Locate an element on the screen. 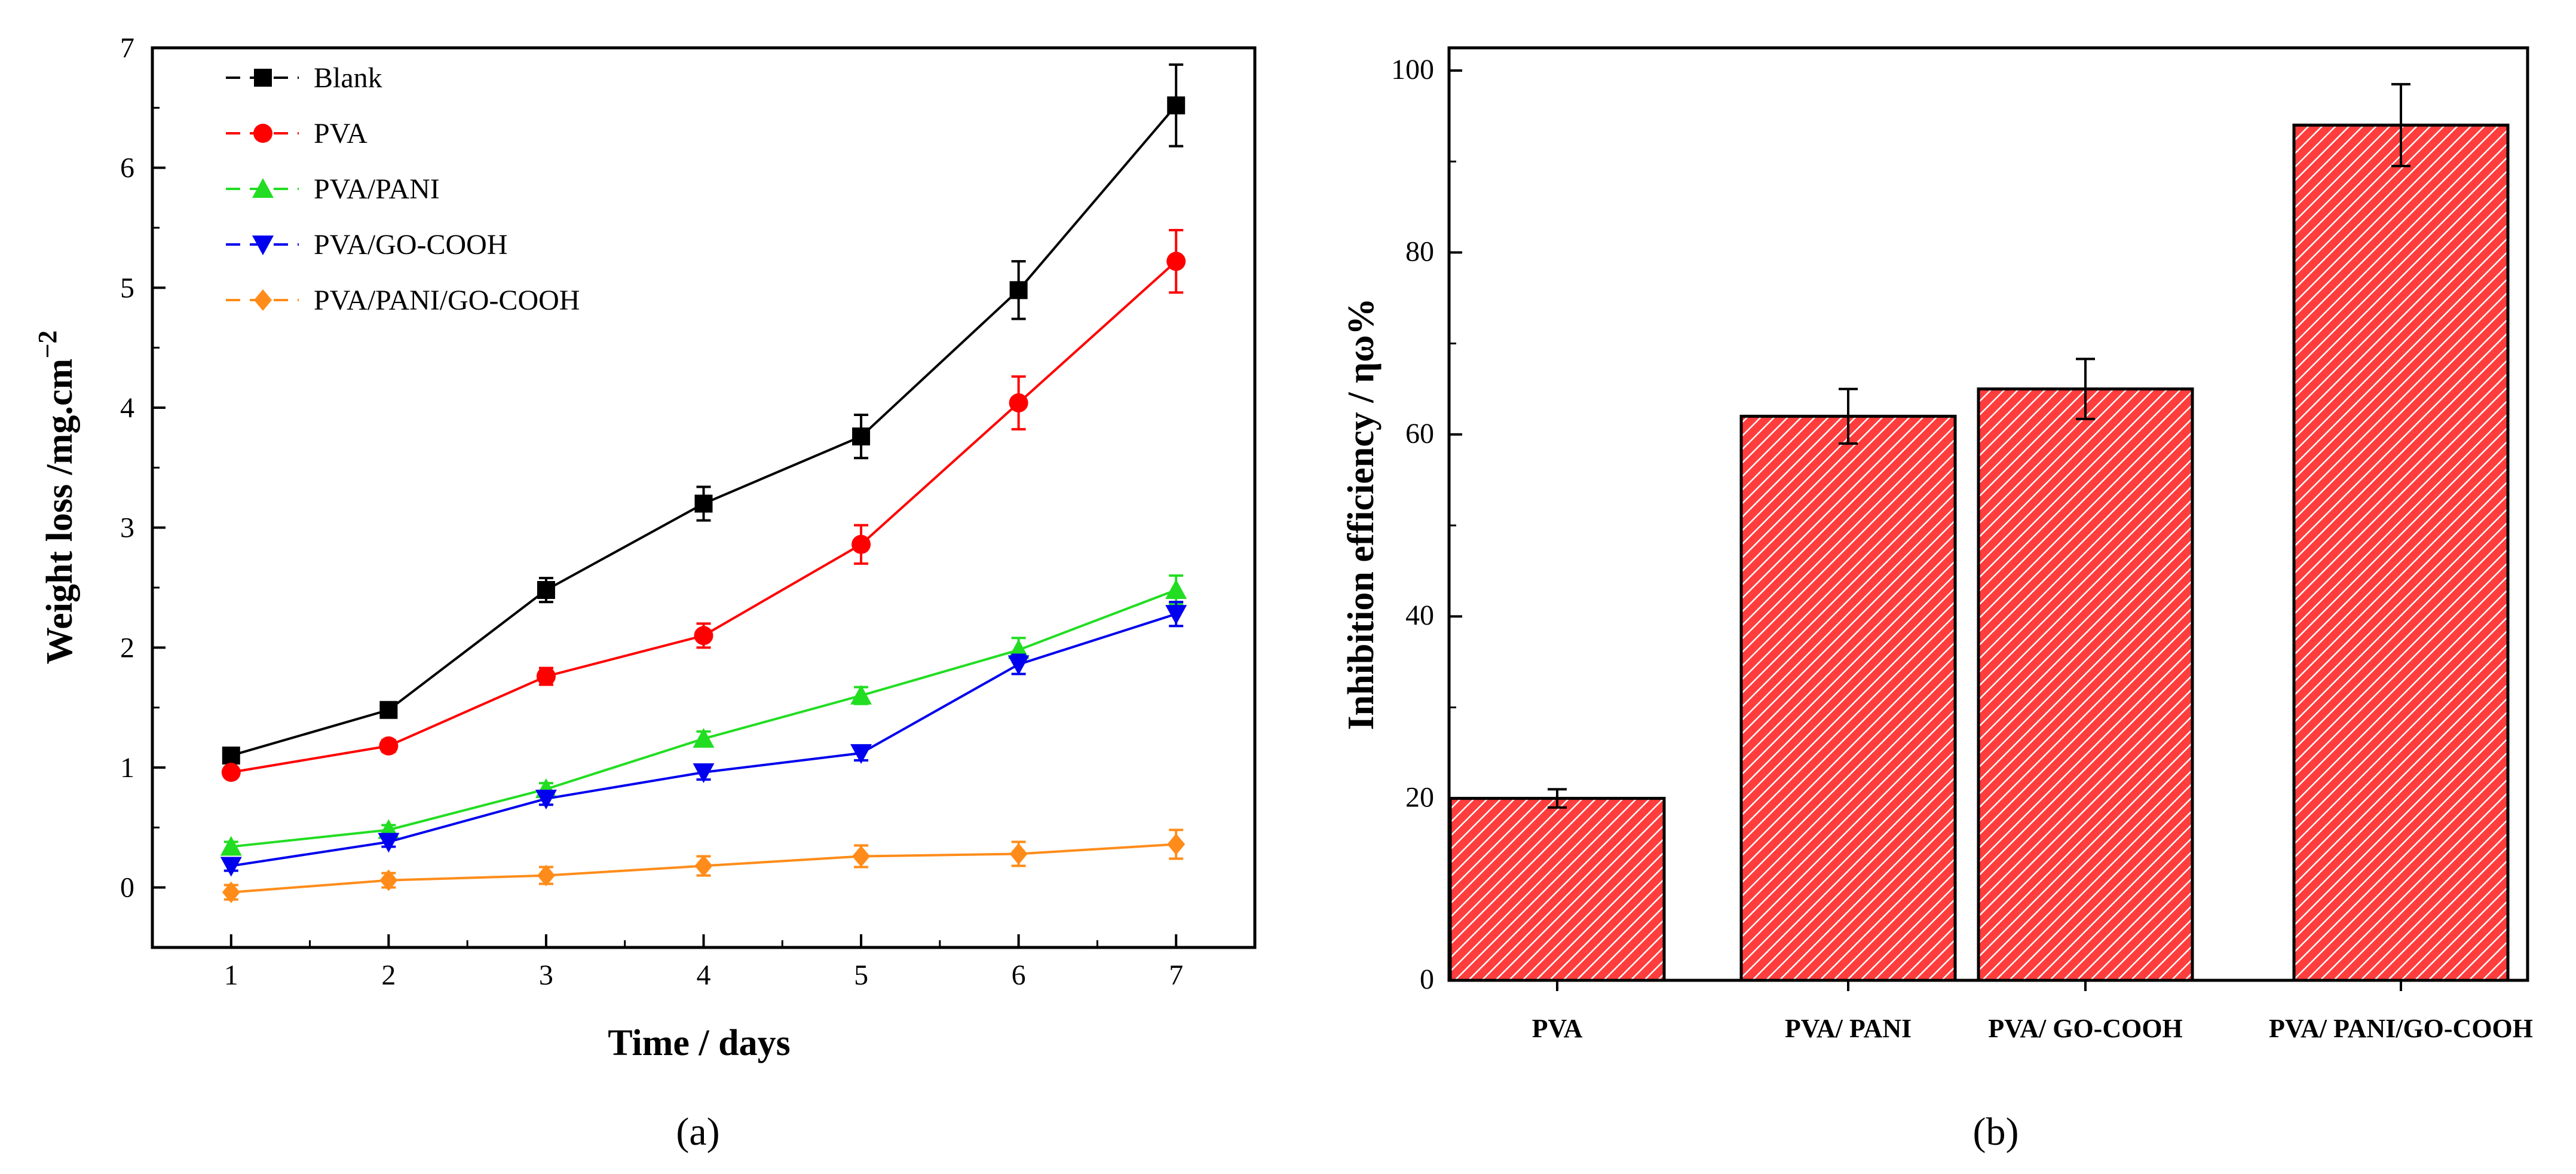  x-tick-label: 7 is located at coordinates (1176, 975).